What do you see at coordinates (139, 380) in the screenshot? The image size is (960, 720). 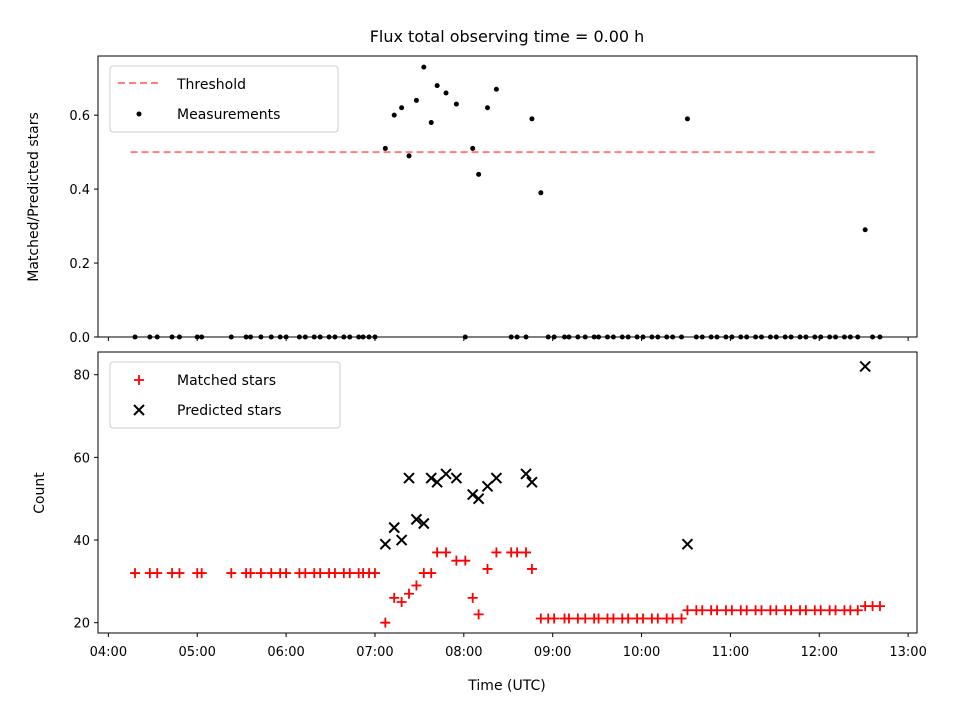 I see `matched-legend-swatch` at bounding box center [139, 380].